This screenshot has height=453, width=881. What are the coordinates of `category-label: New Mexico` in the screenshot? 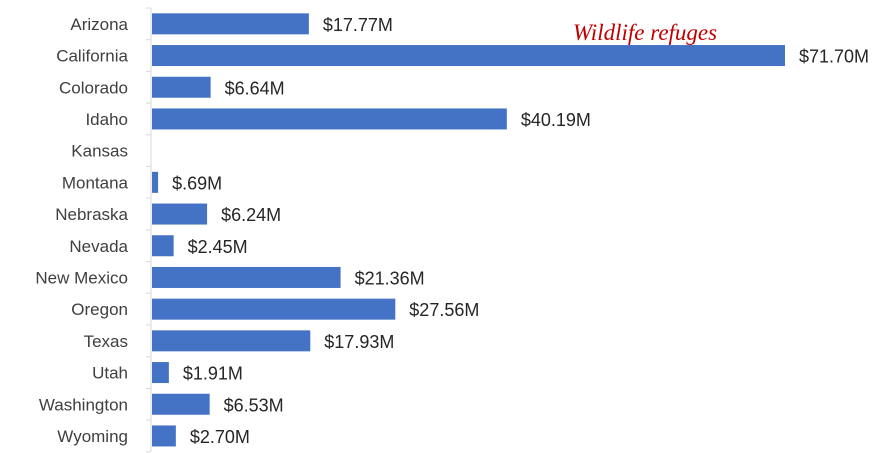 It's located at (81, 277).